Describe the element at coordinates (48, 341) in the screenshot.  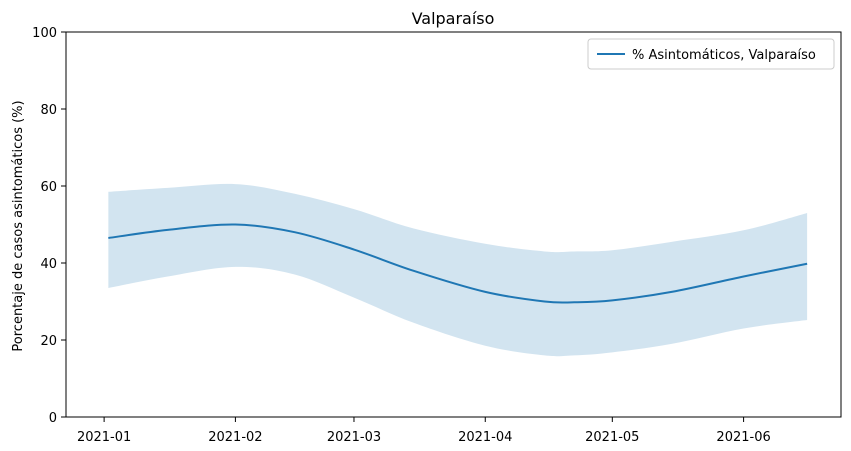
I see `y-tick-label: 20` at that location.